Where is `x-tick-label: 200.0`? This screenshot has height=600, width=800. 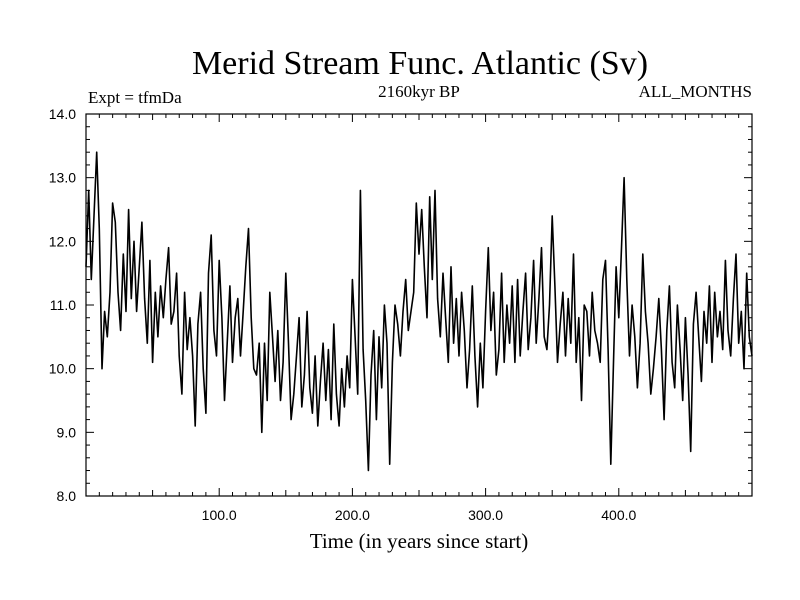
x-tick-label: 200.0 is located at coordinates (352, 515).